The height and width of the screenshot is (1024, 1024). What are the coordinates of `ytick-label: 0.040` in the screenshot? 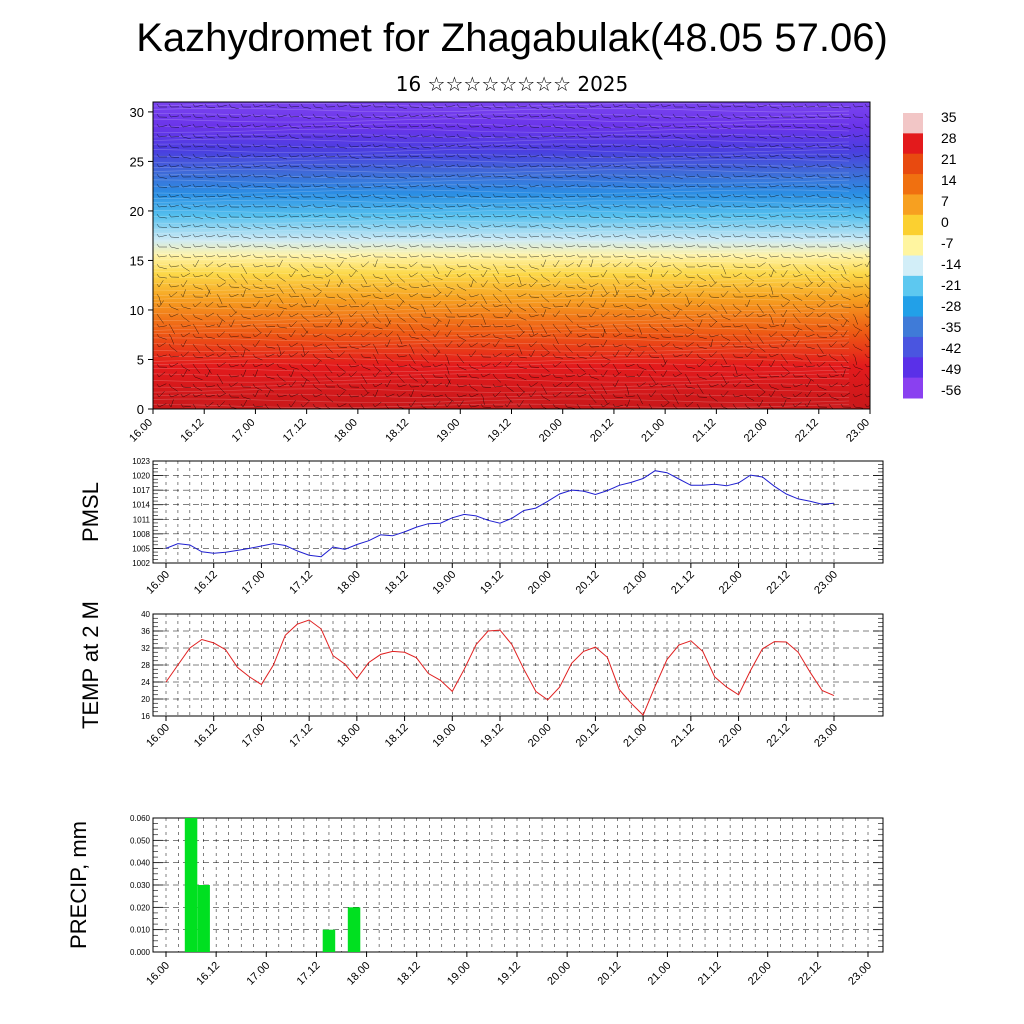 It's located at (140, 863).